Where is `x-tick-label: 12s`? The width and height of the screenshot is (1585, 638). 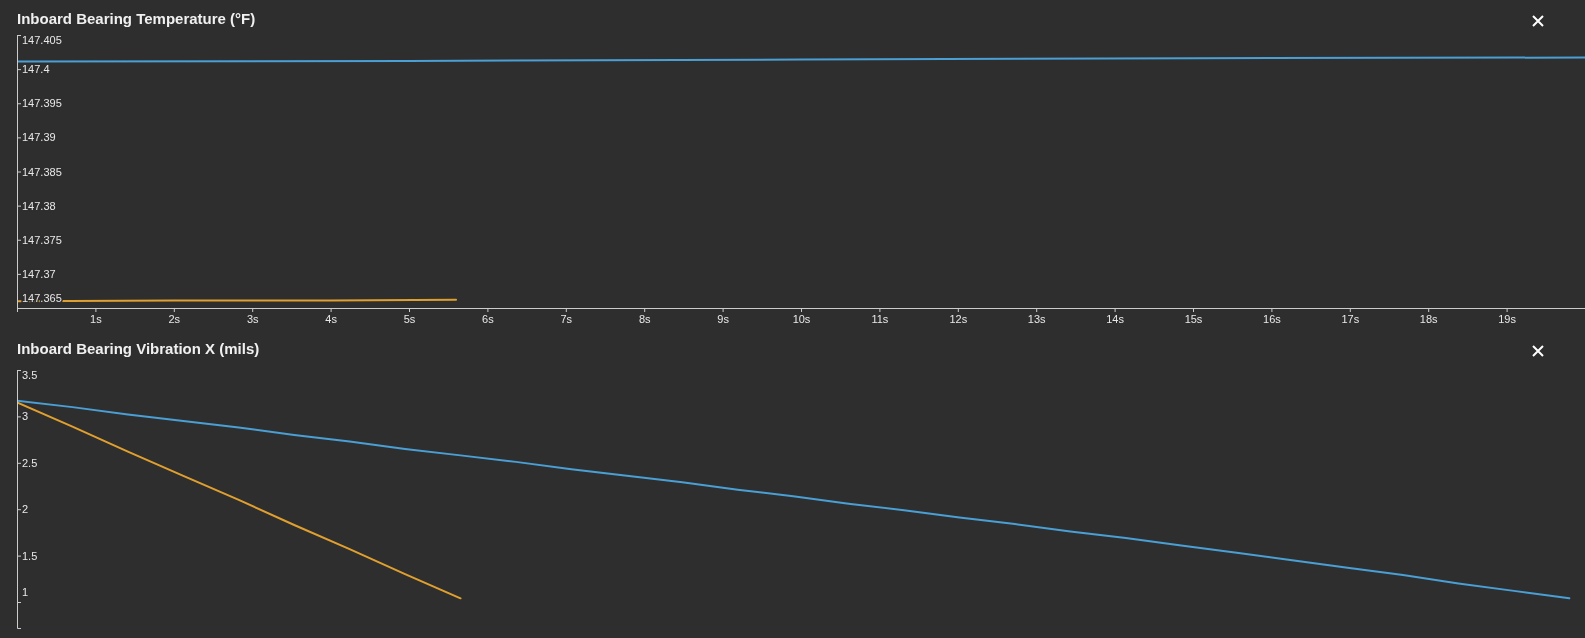
x-tick-label: 12s is located at coordinates (958, 318).